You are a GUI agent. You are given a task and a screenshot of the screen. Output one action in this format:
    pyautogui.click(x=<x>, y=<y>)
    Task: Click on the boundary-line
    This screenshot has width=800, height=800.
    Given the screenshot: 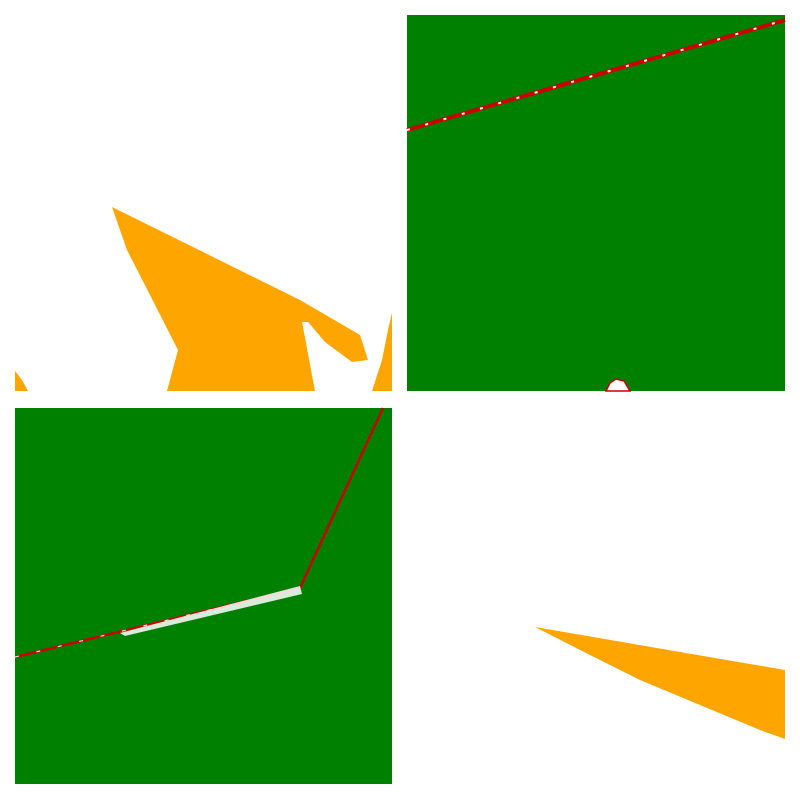 What is the action you would take?
    pyautogui.click(x=596, y=75)
    